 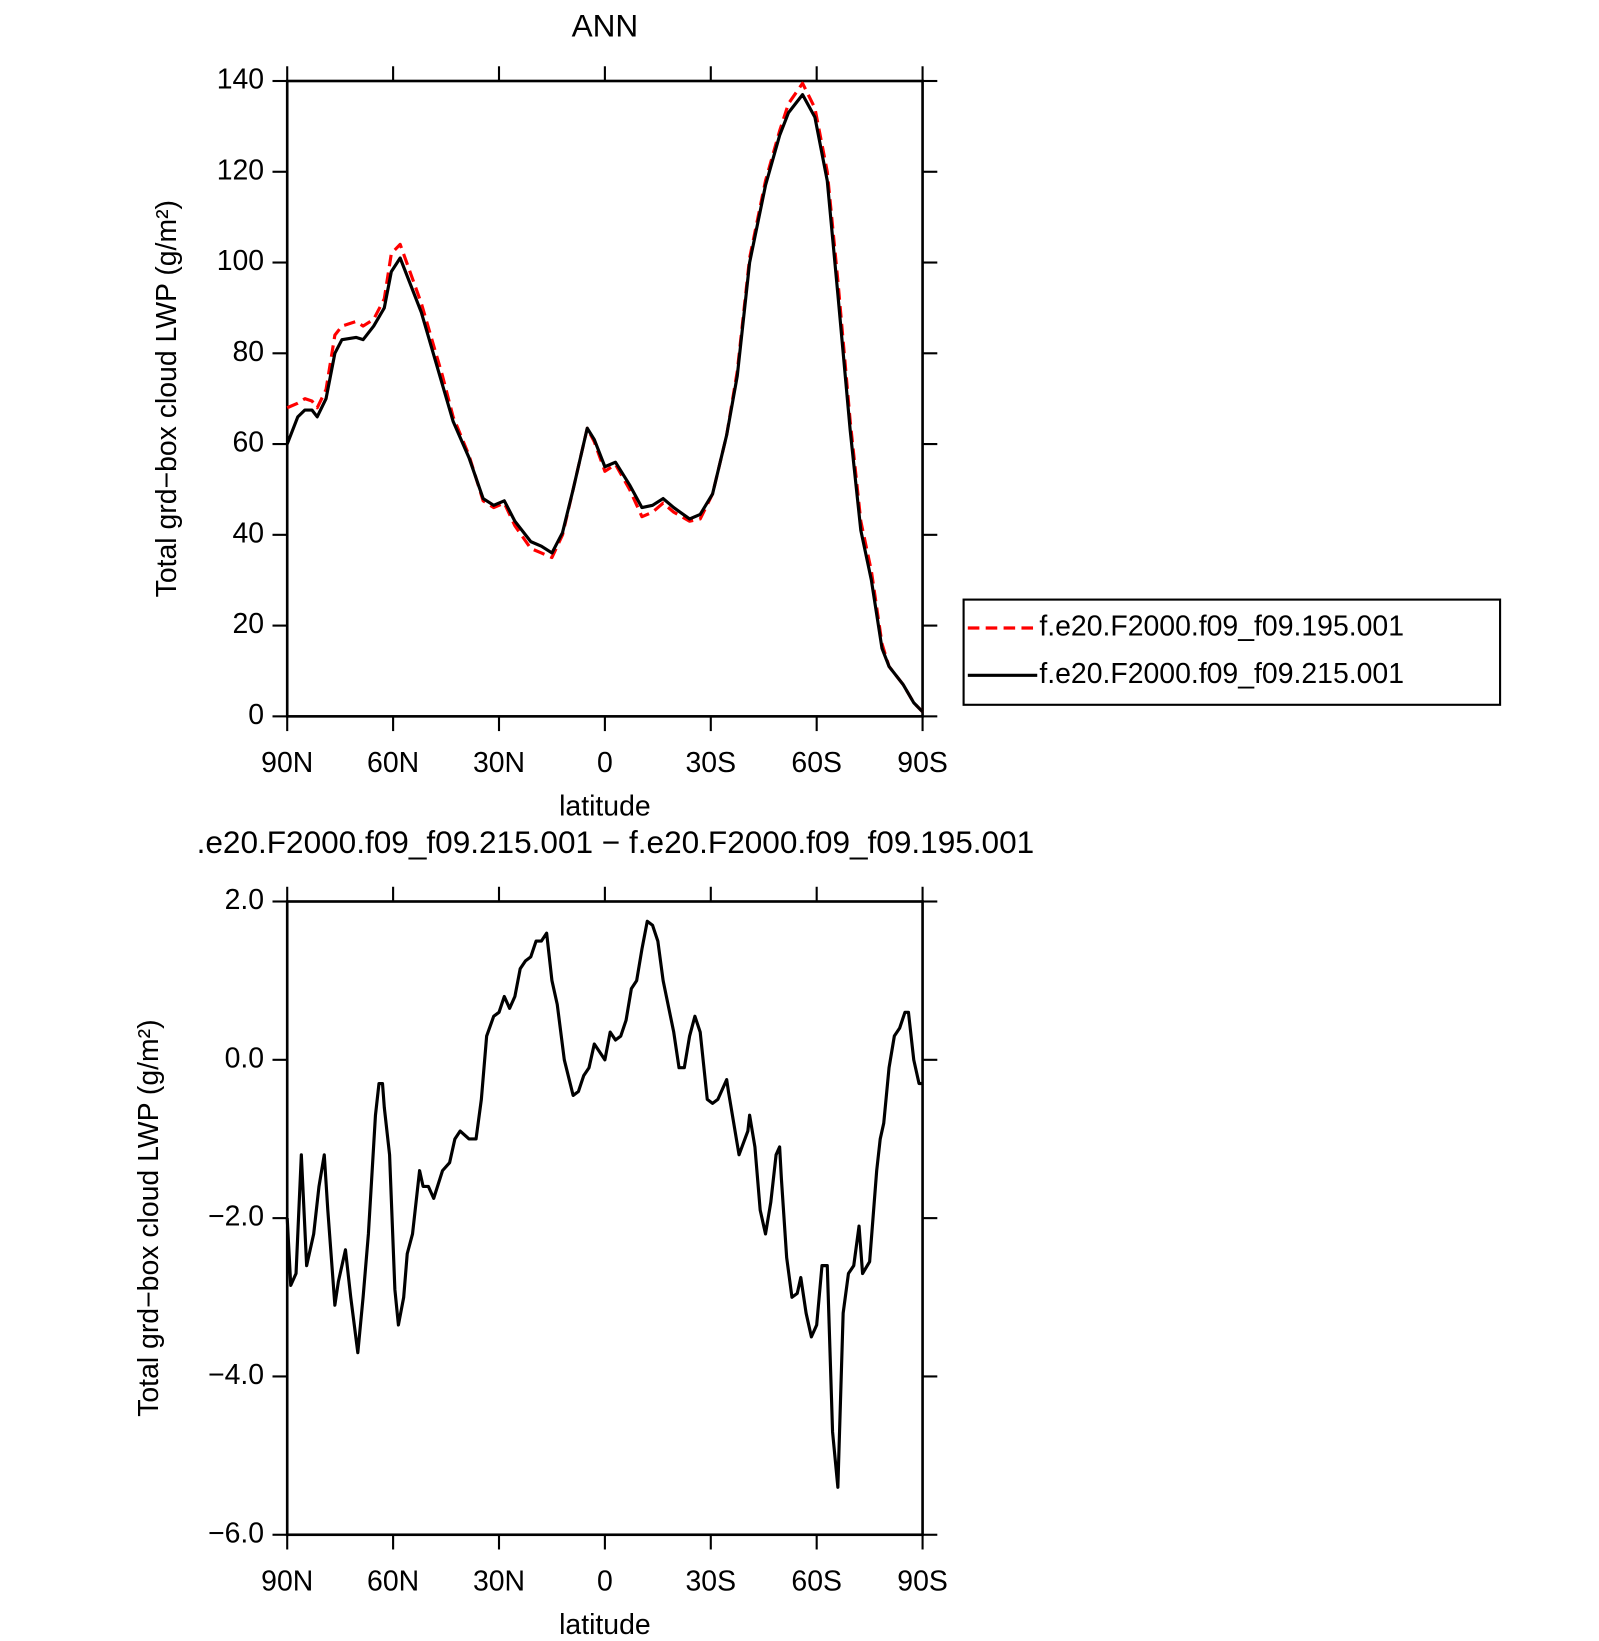 What do you see at coordinates (236, 1375) in the screenshot?
I see `y-tick-label: −4.0` at bounding box center [236, 1375].